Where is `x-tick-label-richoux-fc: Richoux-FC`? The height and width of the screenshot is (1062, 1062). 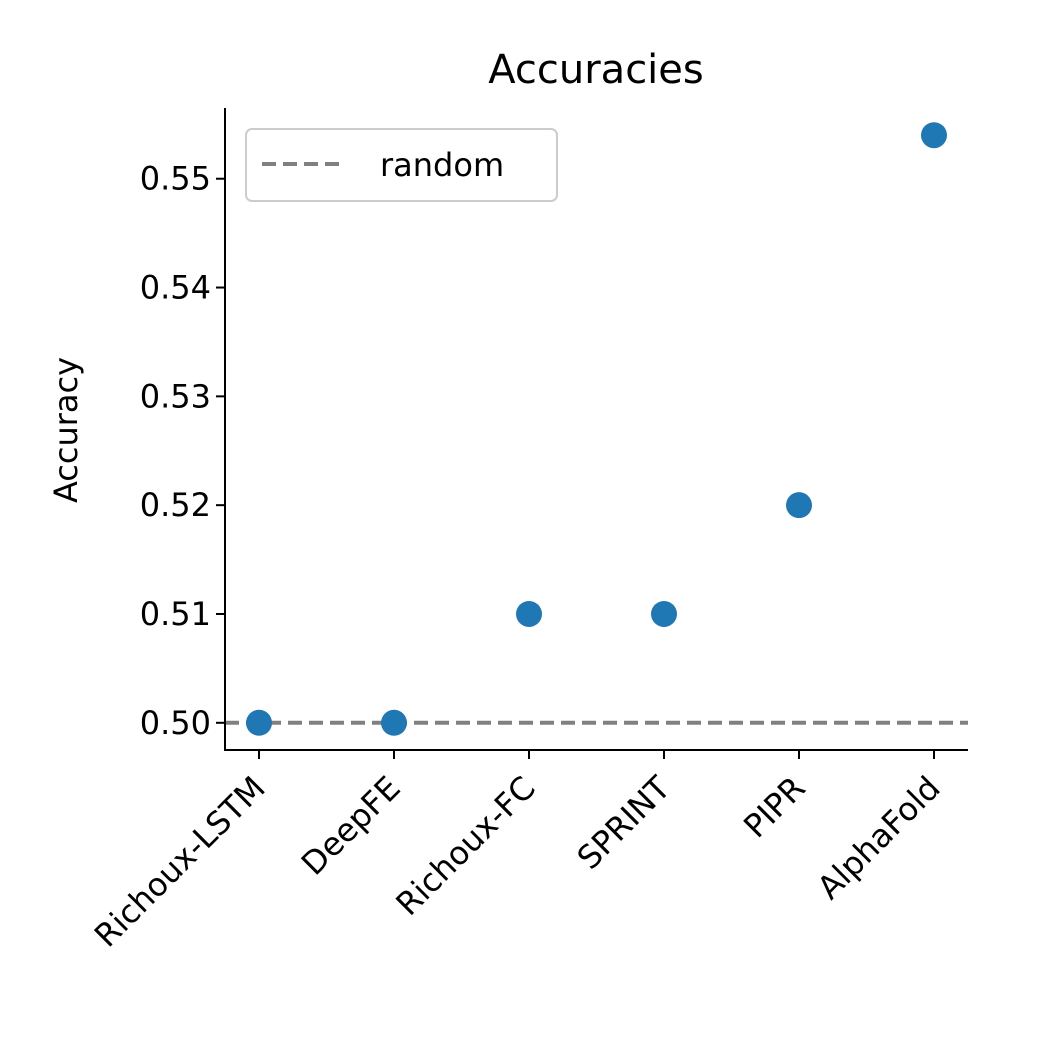 x-tick-label-richoux-fc: Richoux-FC is located at coordinates (465, 846).